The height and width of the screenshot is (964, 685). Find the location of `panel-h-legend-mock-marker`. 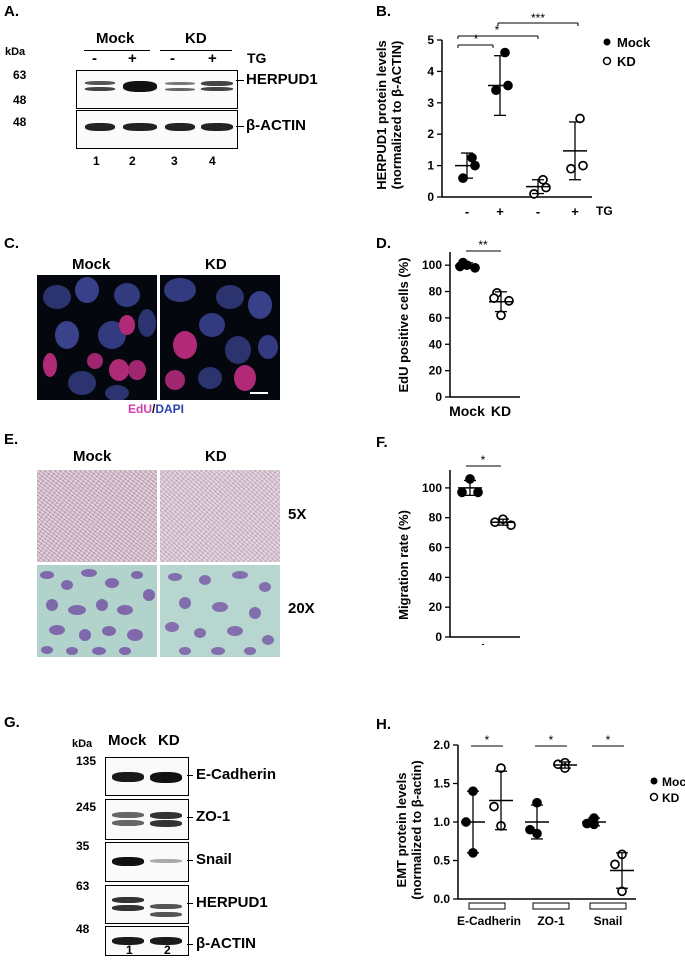

panel-h-legend-mock-marker is located at coordinates (654, 781).